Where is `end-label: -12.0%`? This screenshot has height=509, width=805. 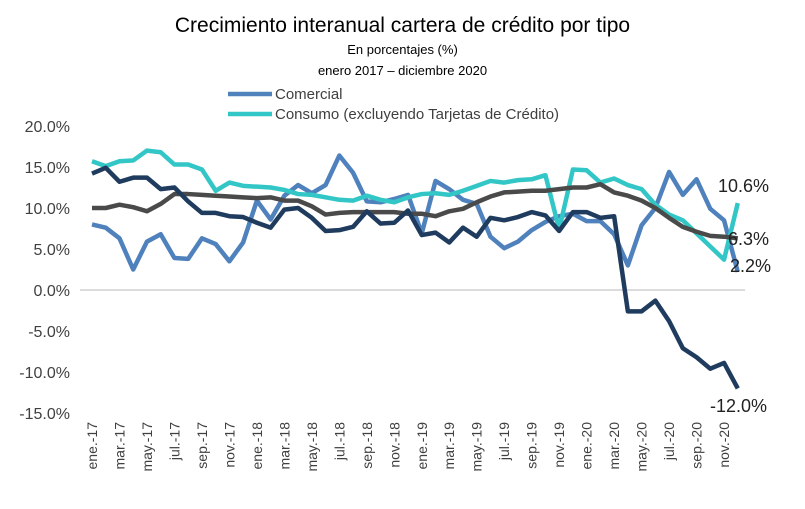 end-label: -12.0% is located at coordinates (738, 406).